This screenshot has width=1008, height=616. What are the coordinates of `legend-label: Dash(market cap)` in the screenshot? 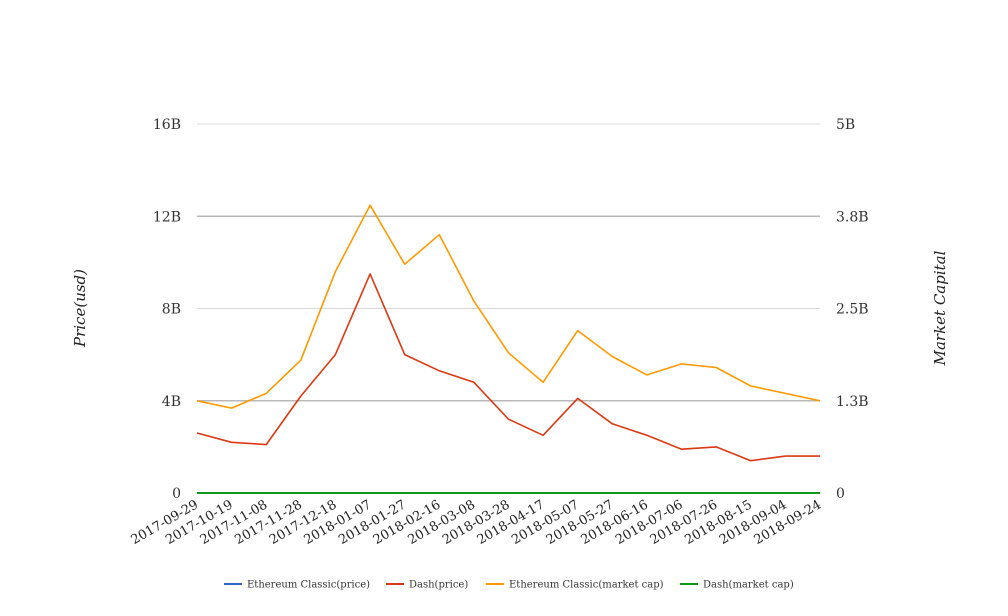 It's located at (748, 585).